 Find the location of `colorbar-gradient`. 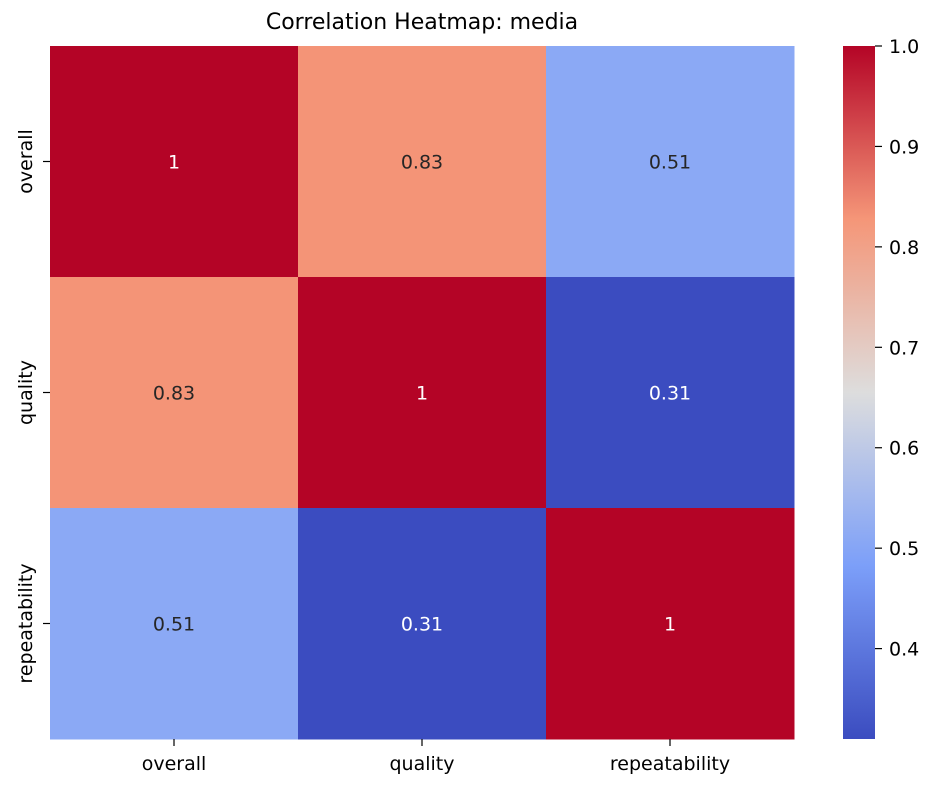

colorbar-gradient is located at coordinates (859, 392).